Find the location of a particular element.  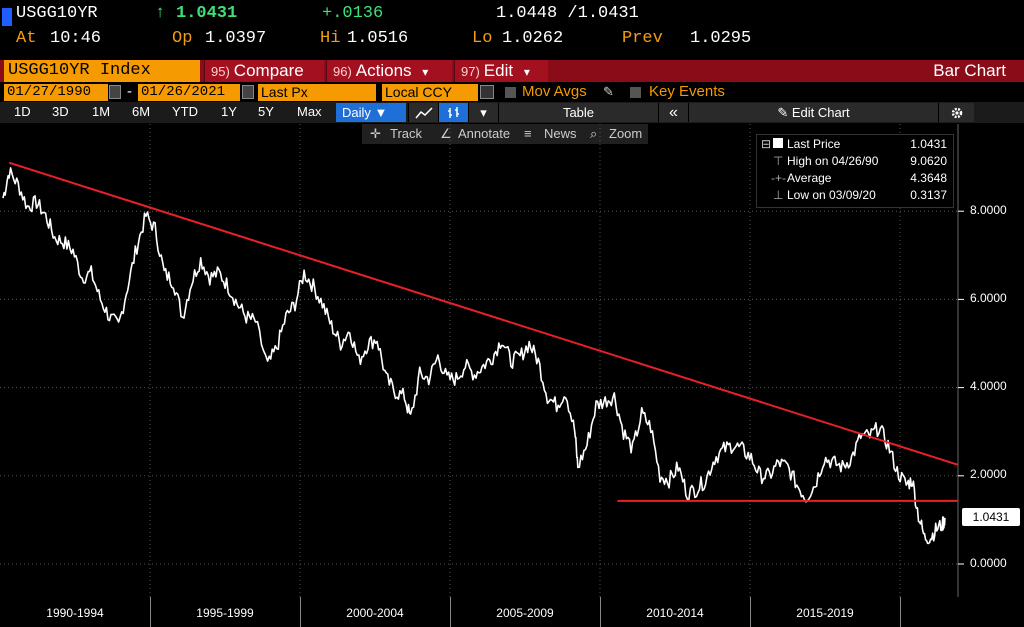

quote-time: 10:46 is located at coordinates (76, 38).